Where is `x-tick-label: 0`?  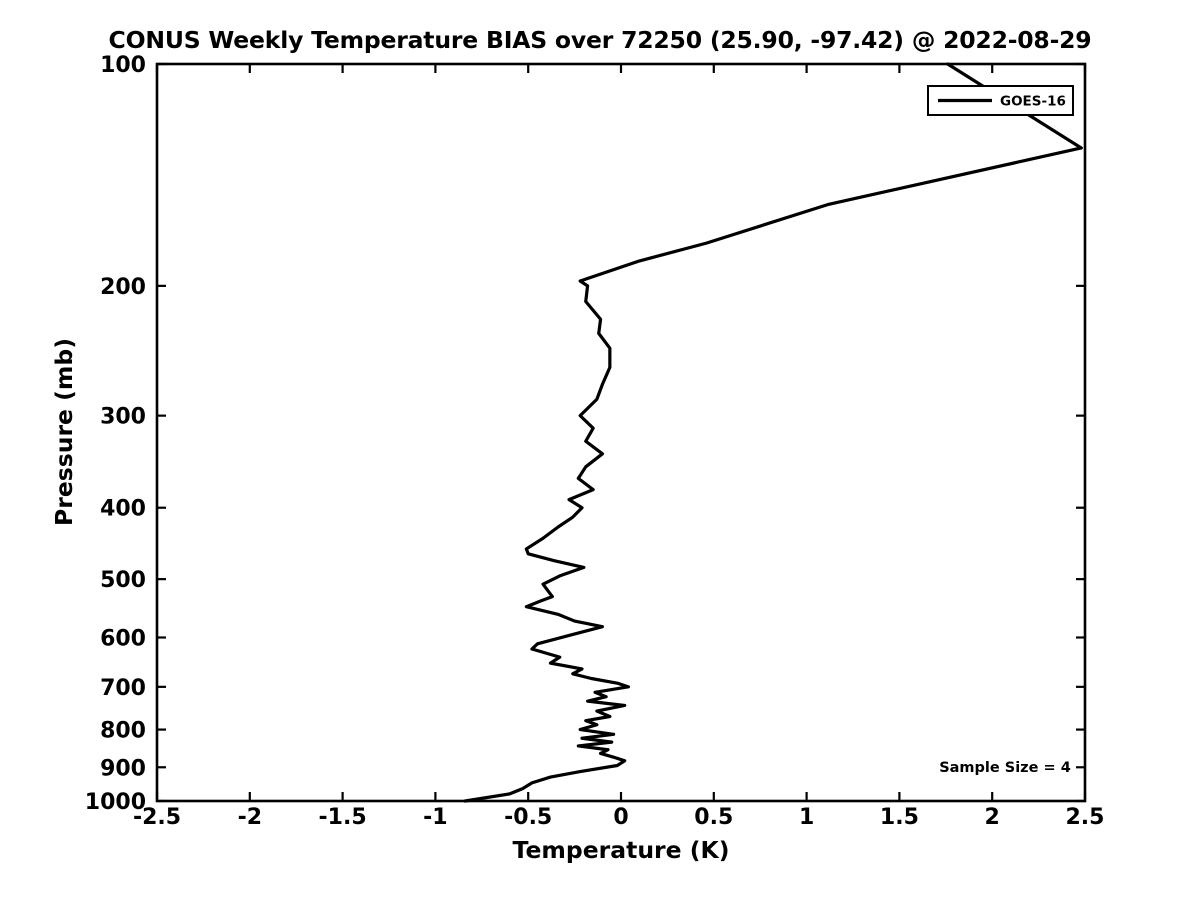 x-tick-label: 0 is located at coordinates (620, 817).